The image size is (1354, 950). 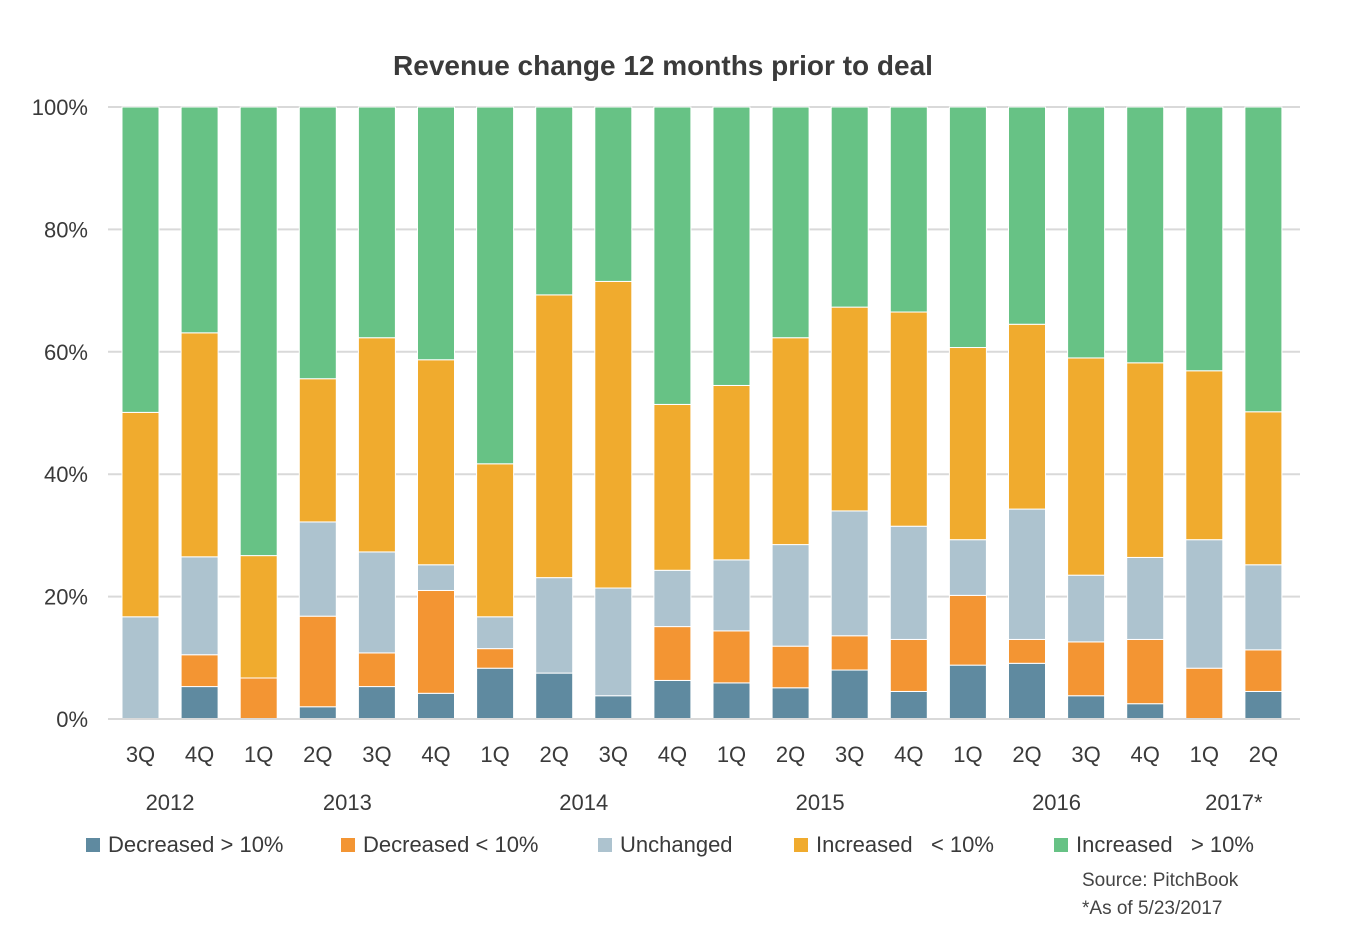 I want to click on y-tick-label: 20%, so click(x=66, y=597).